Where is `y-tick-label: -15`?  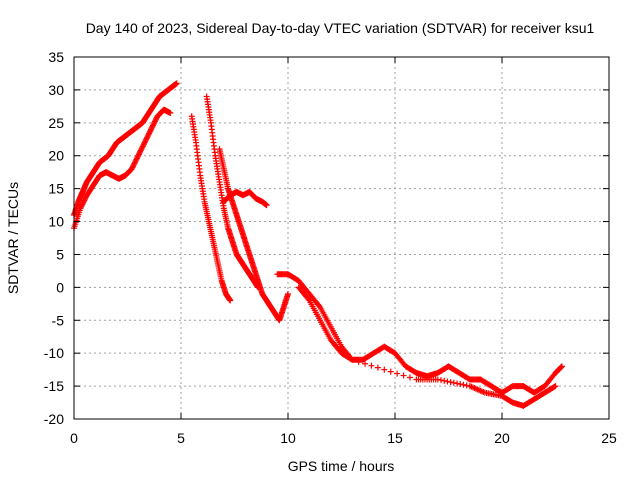 y-tick-label: -15 is located at coordinates (54, 386).